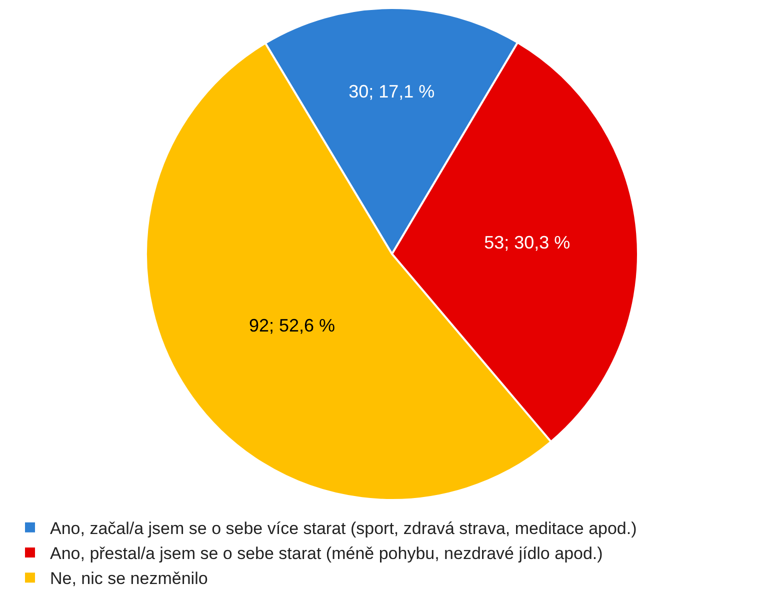 The height and width of the screenshot is (612, 784). What do you see at coordinates (326, 554) in the screenshot?
I see `legend-label: Ano, přestal/a jsem se o sebe starat (méně pohybu, nezdravé jídlo apod.)` at bounding box center [326, 554].